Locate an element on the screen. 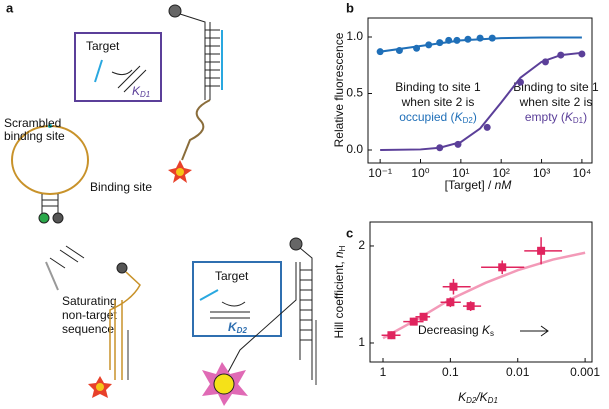 The image size is (609, 409). hairpin is located at coordinates (195, 56).